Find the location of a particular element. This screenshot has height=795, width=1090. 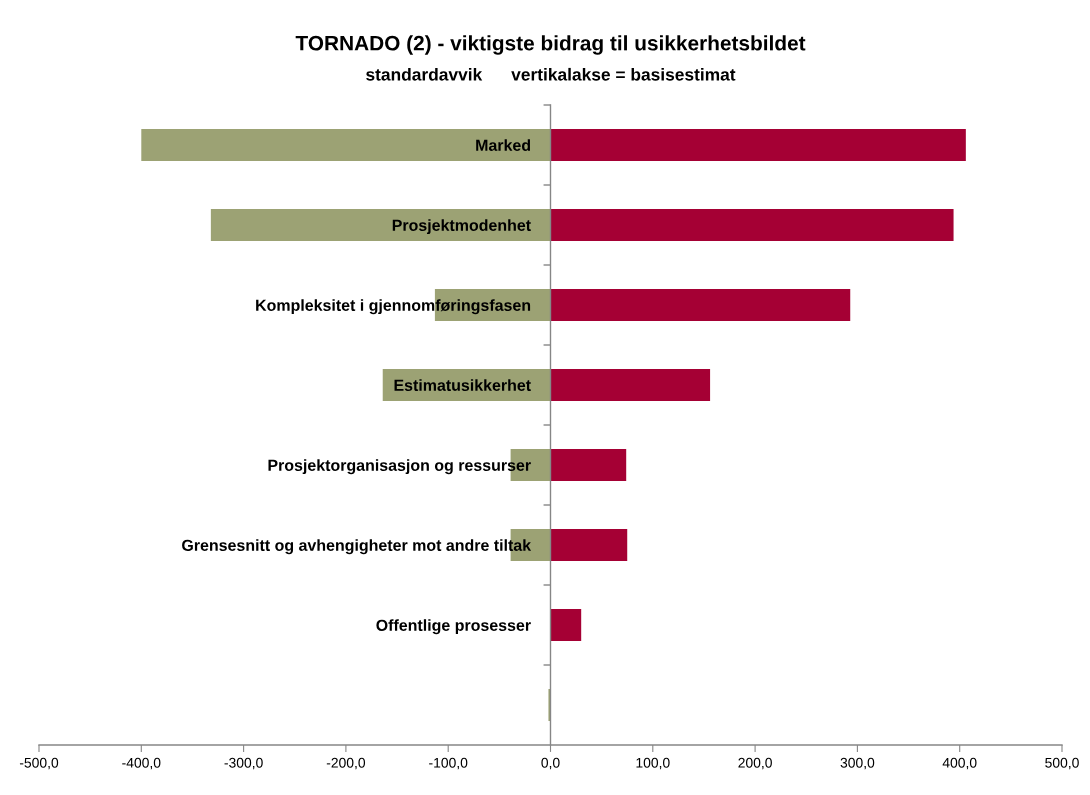

x-tick-label: 500,0 is located at coordinates (1062, 763).